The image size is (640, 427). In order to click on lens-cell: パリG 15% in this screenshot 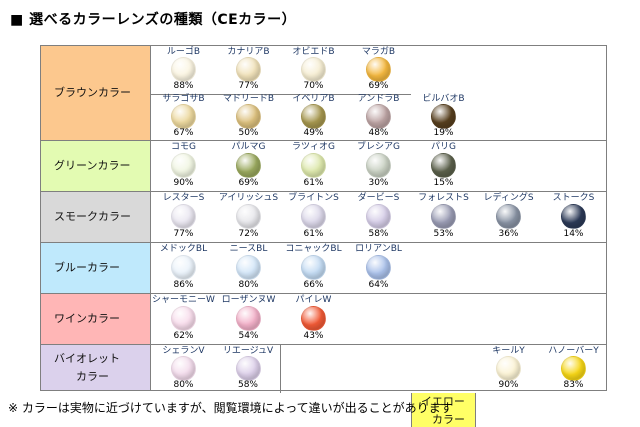, I will do `click(443, 166)`.